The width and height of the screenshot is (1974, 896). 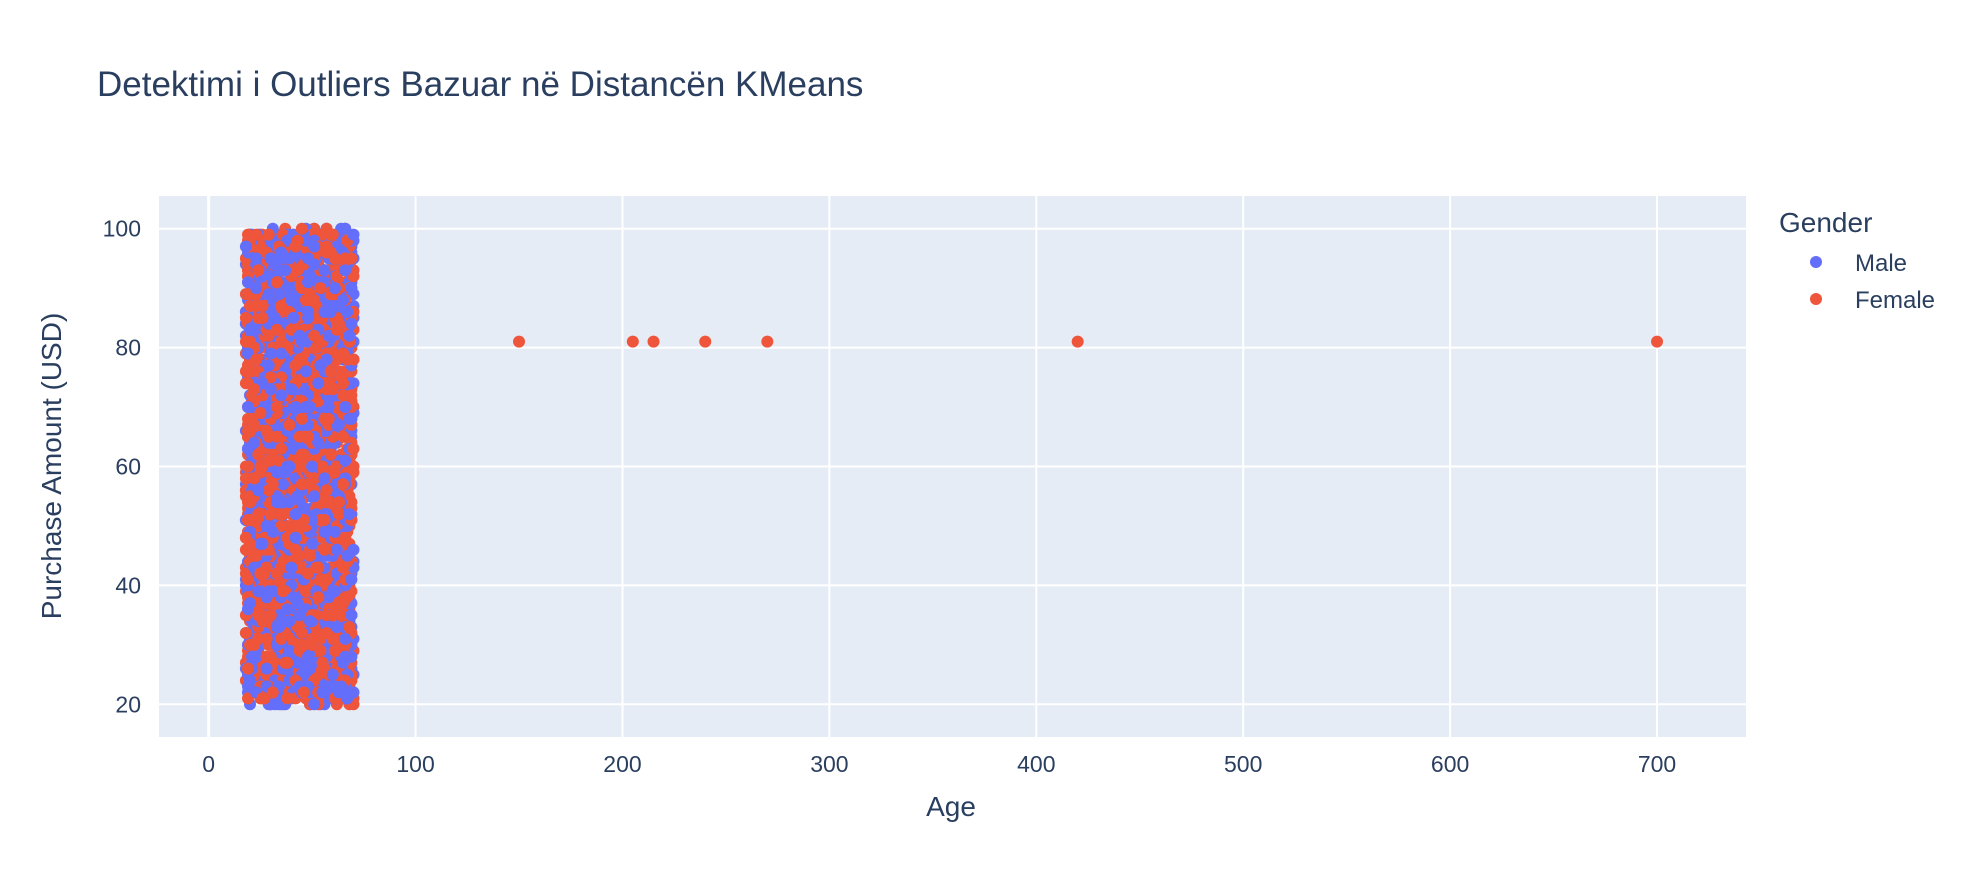 What do you see at coordinates (1036, 764) in the screenshot?
I see `x-tick-label: 400` at bounding box center [1036, 764].